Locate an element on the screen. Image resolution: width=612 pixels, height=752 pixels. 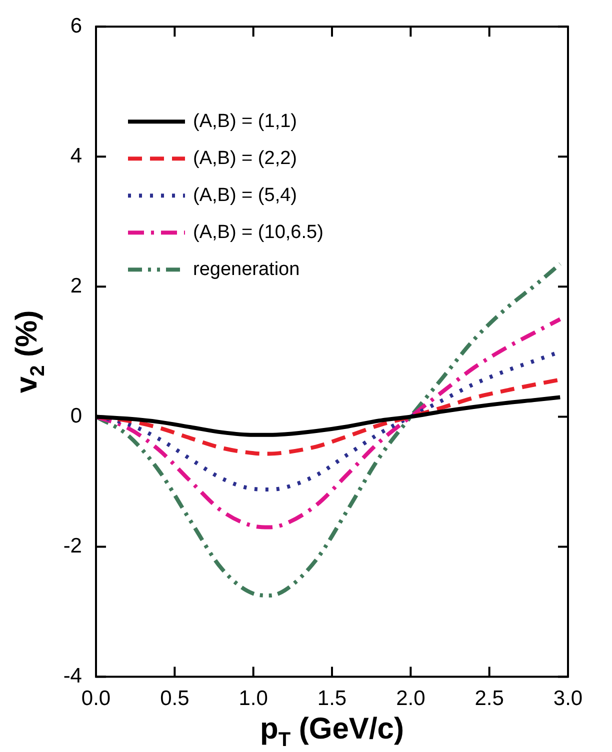
legend-label: (A,B) = (1,1) is located at coordinates (245, 121).